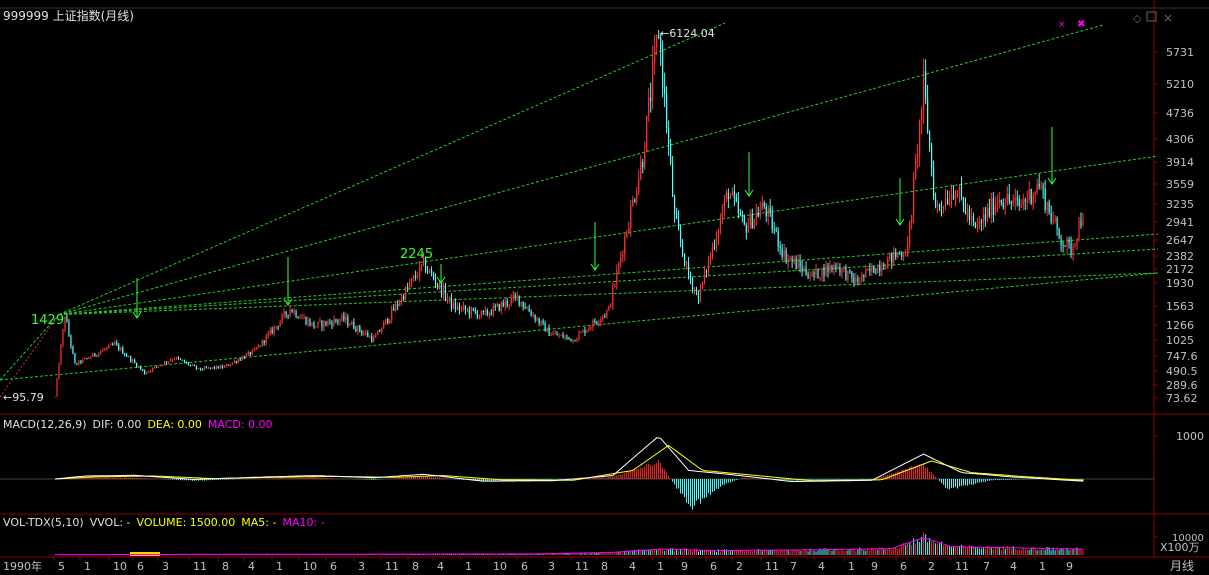  I want to click on top-marker: ✖, so click(1081, 24).